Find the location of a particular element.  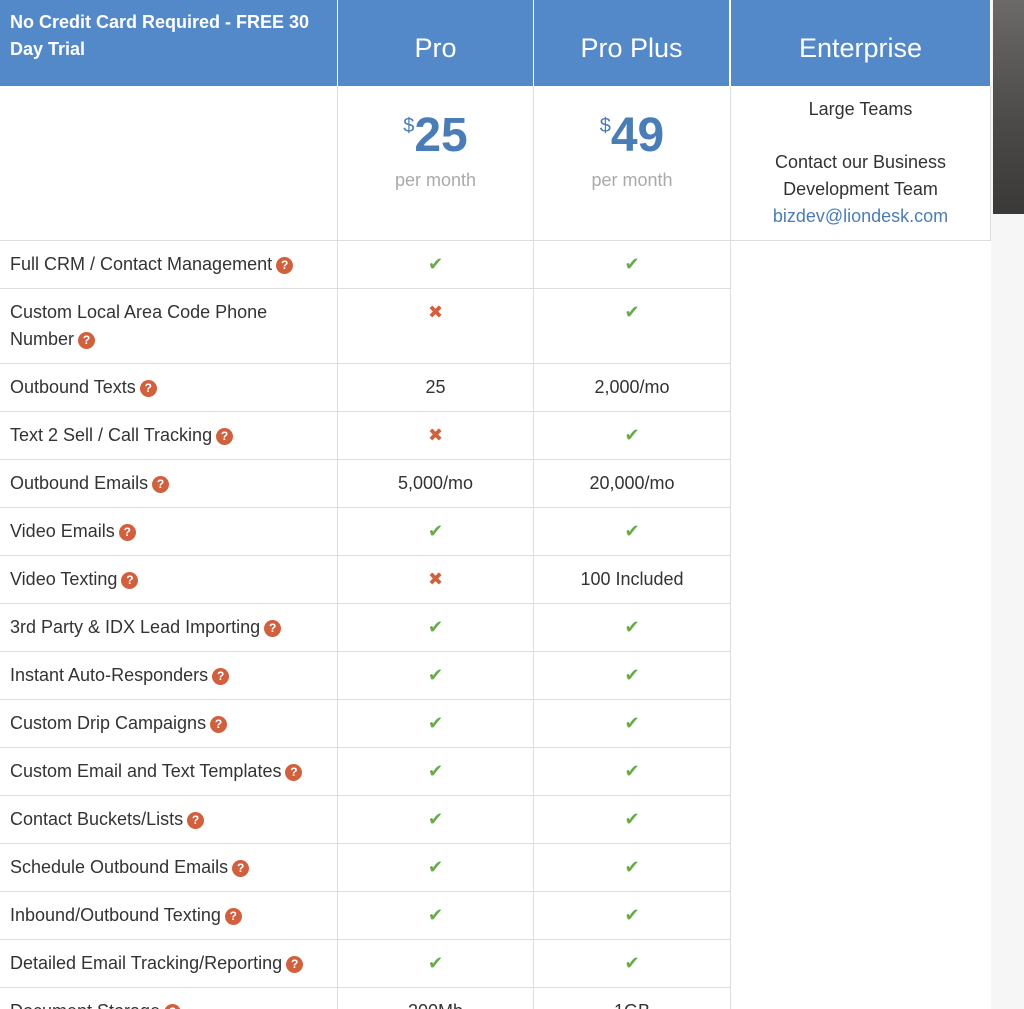

feature-row: Custom Email and Text Templates? ✔ ✔ is located at coordinates (365, 772).